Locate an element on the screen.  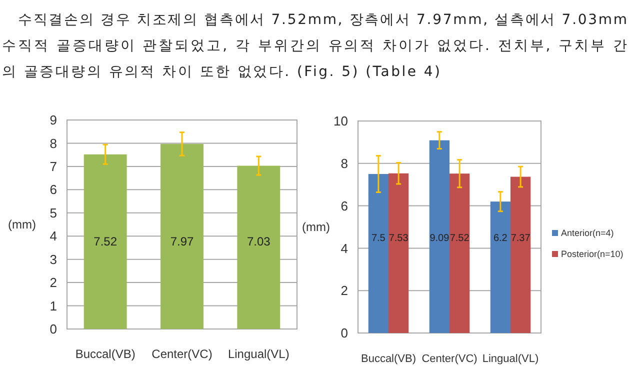
text: 의 골증대량의 유의적 차이 또한 없었다. (Fig. 5) (Table 4) is located at coordinates (221, 72).